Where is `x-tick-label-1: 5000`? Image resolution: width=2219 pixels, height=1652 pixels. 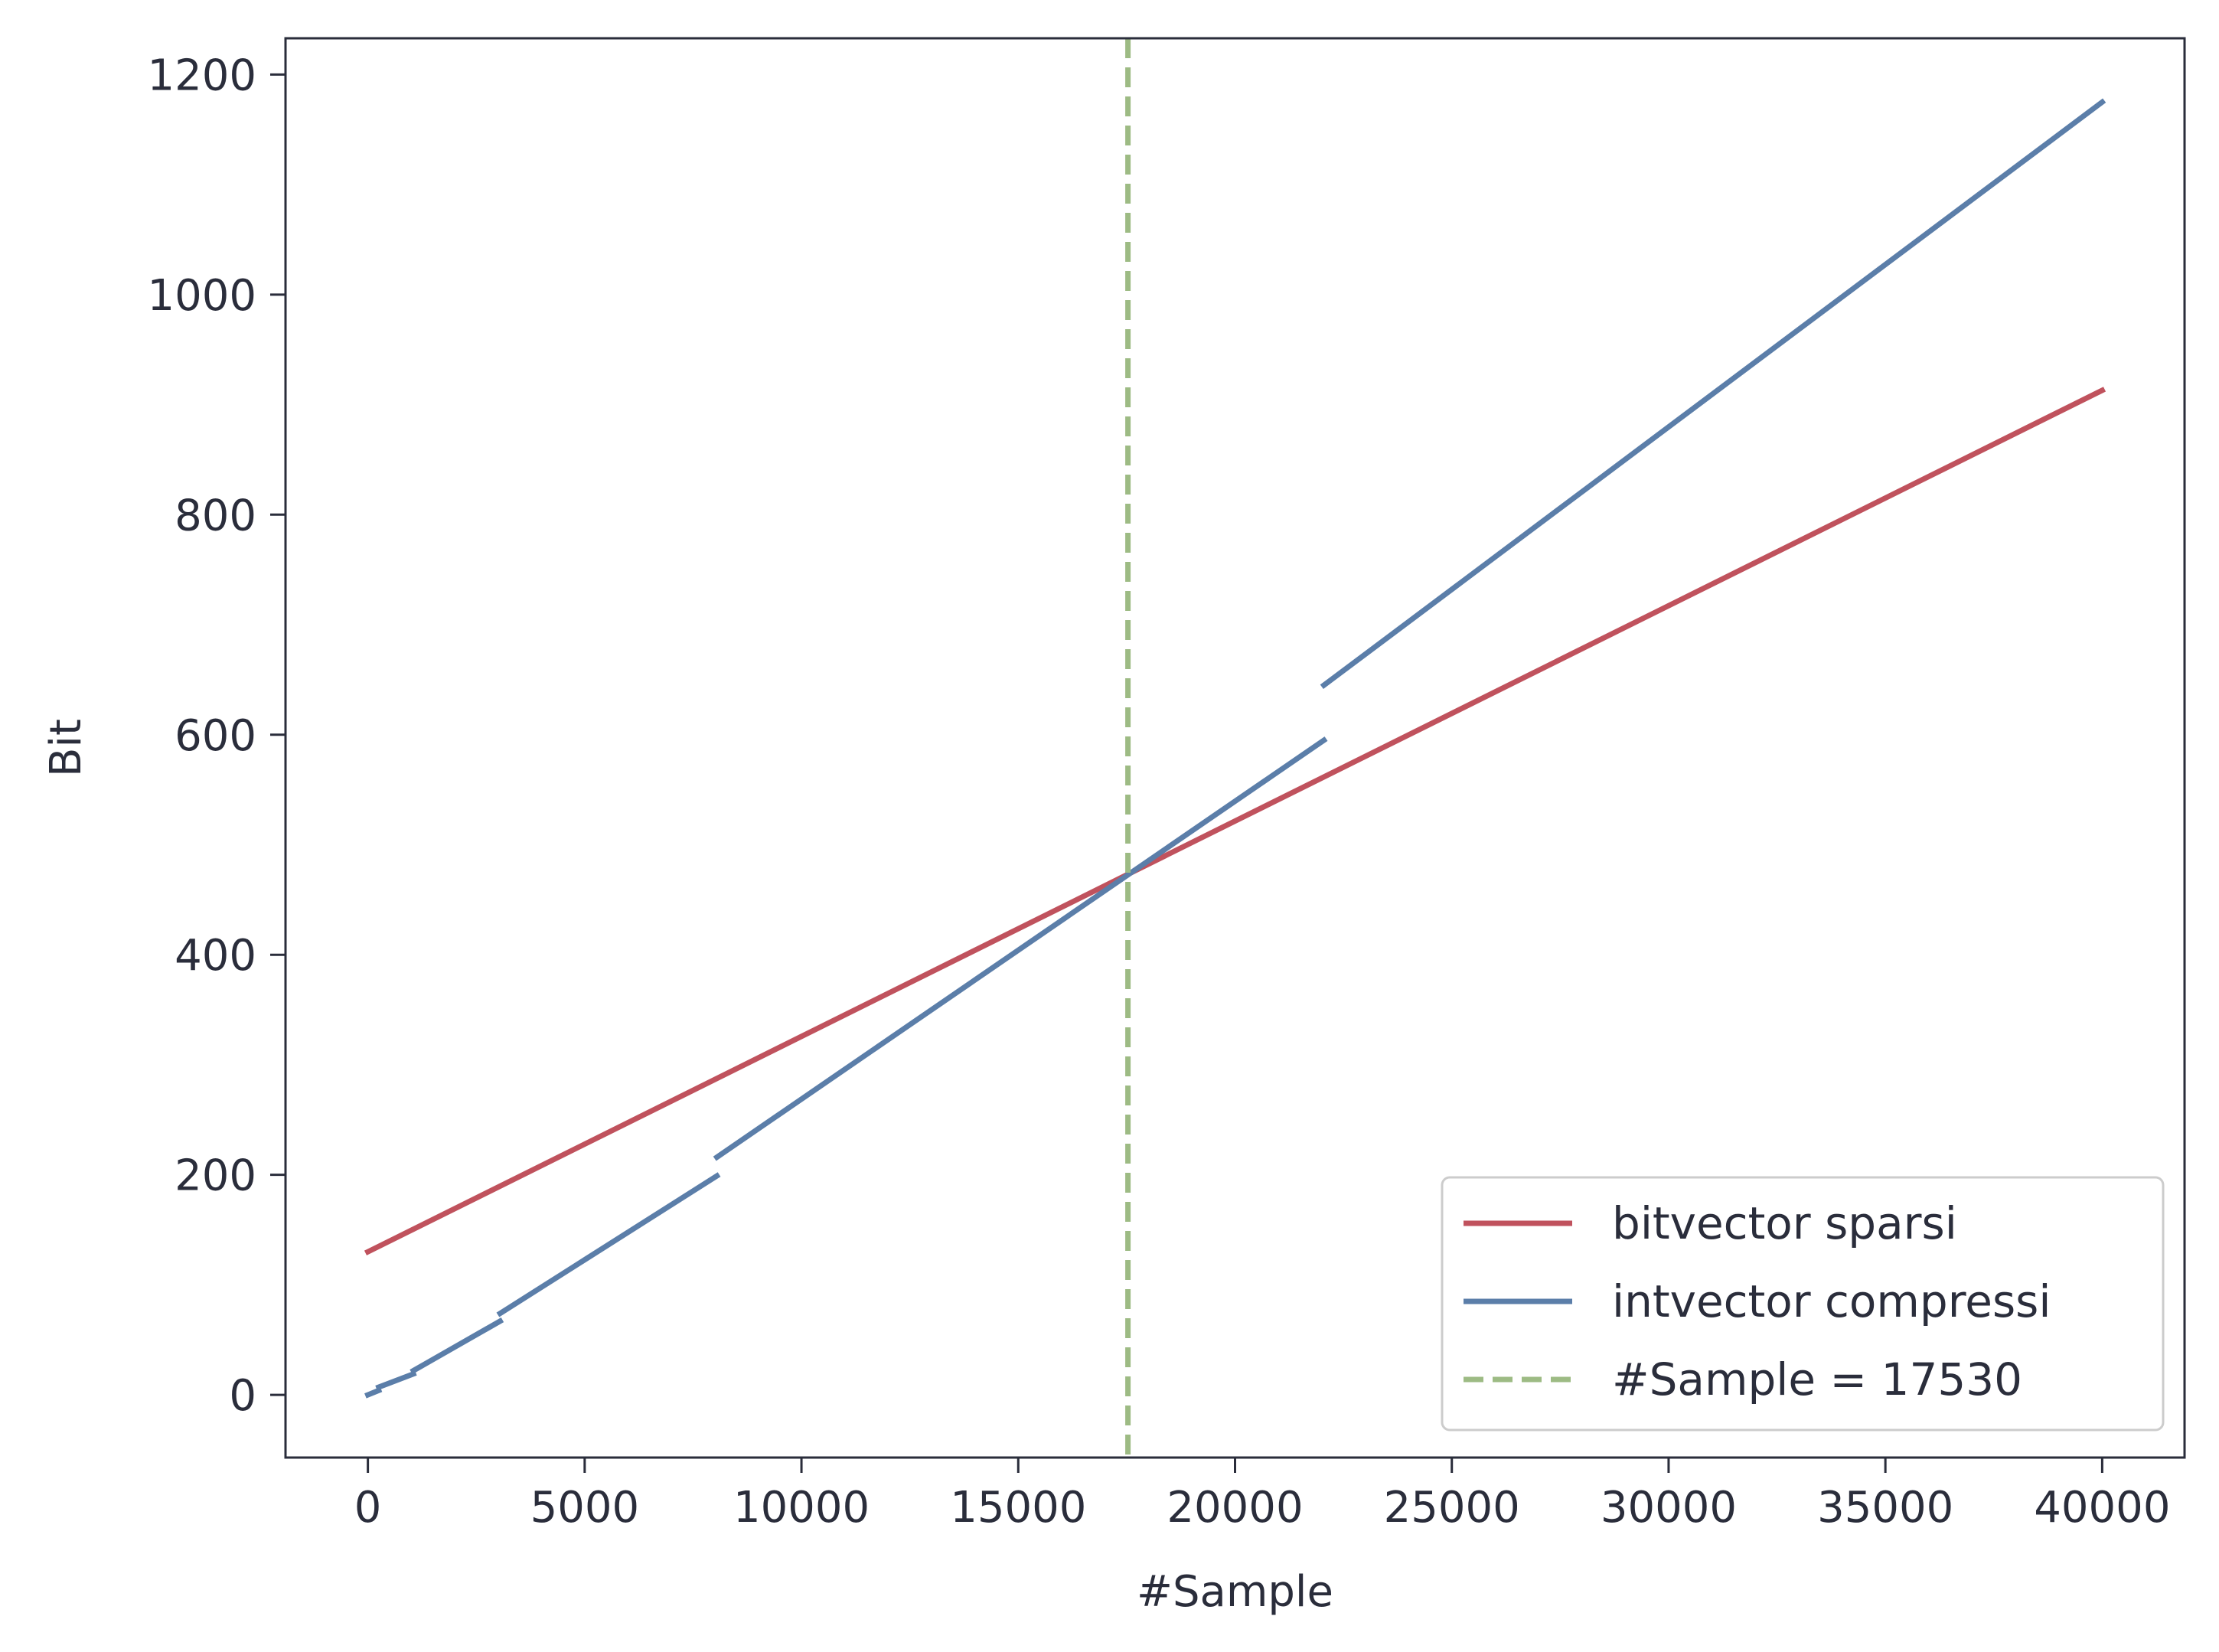
x-tick-label-1: 5000 is located at coordinates (585, 1508).